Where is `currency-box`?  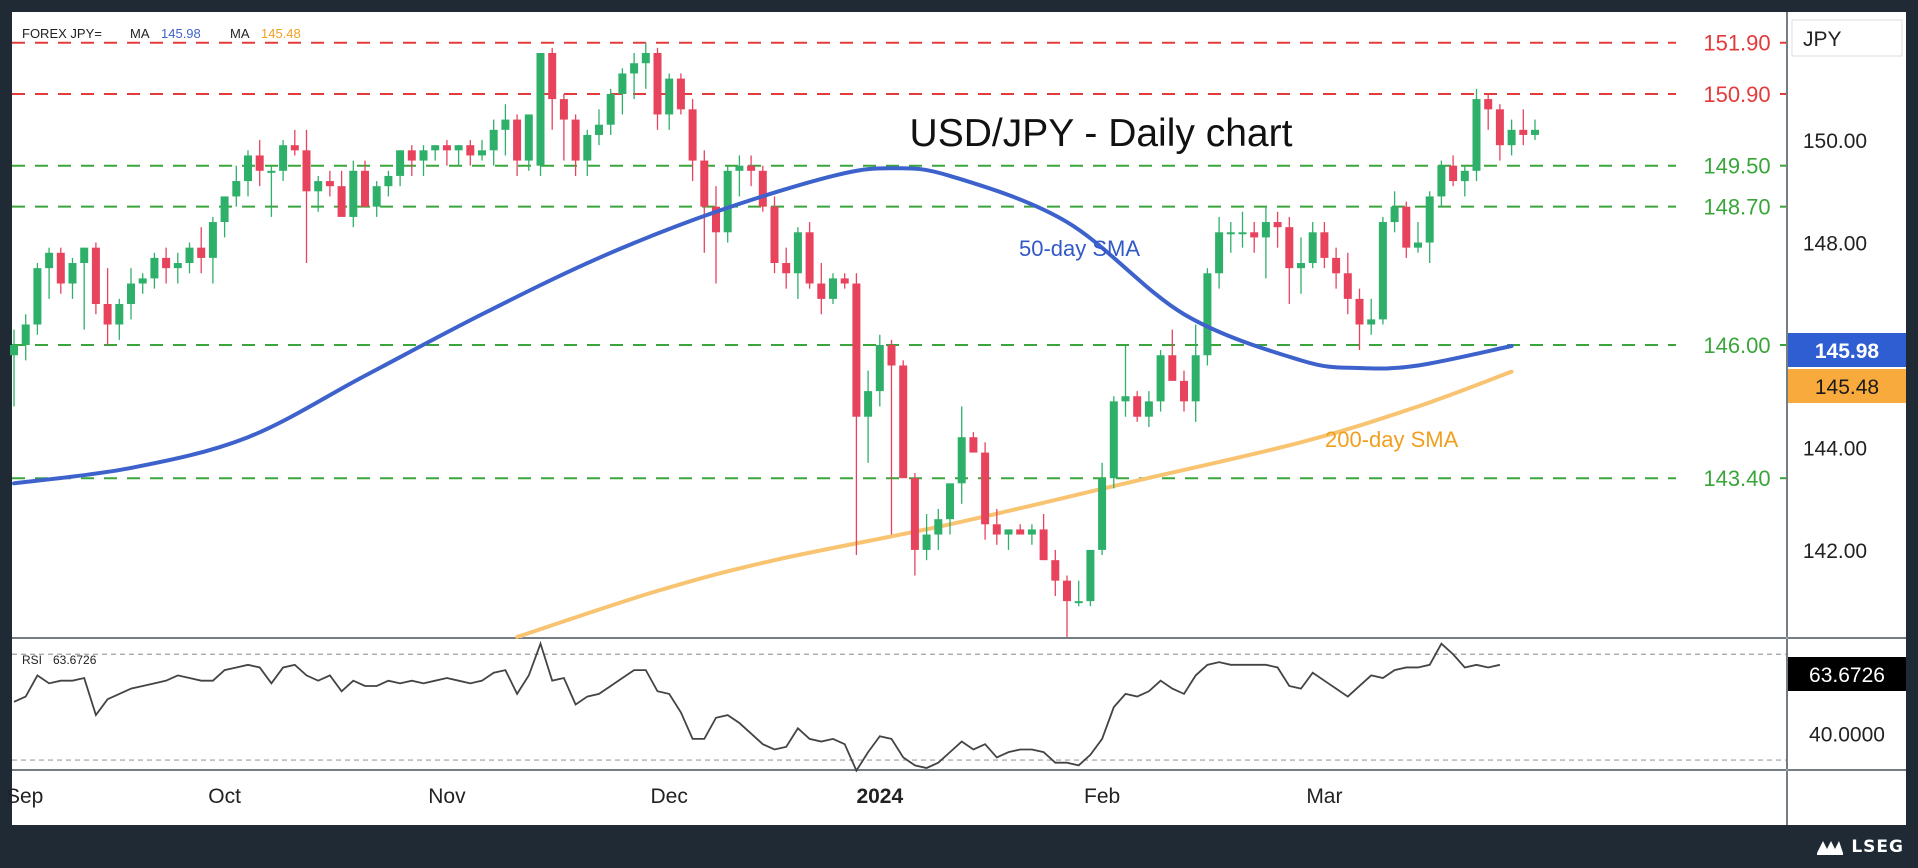 currency-box is located at coordinates (1847, 38).